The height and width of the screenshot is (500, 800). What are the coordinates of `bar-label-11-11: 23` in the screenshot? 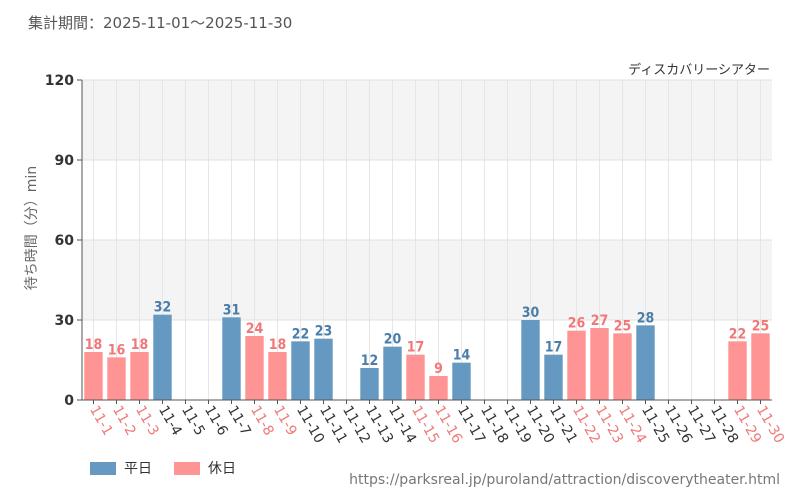 It's located at (324, 332).